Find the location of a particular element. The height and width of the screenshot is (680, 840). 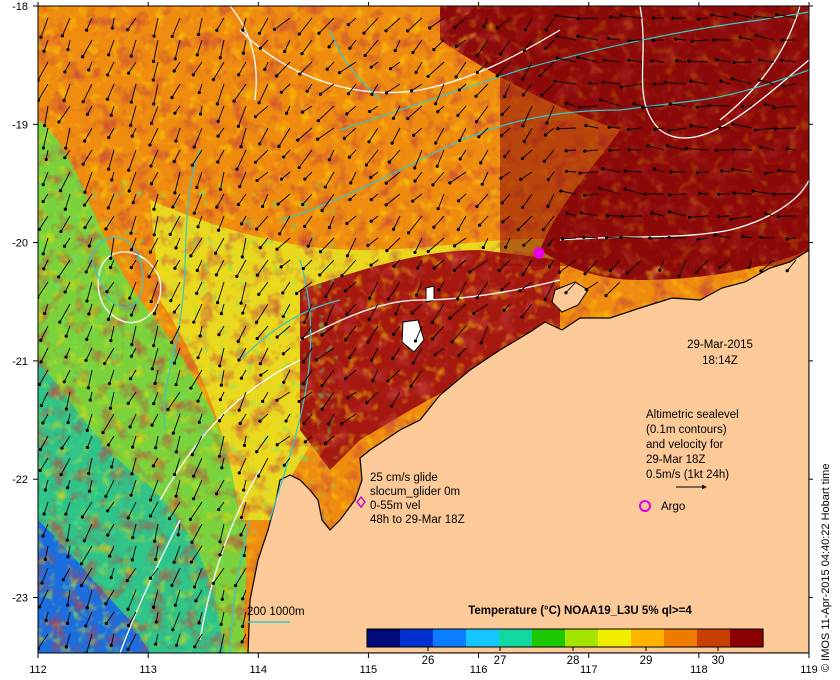

svg-text: Argo is located at coordinates (673, 507).